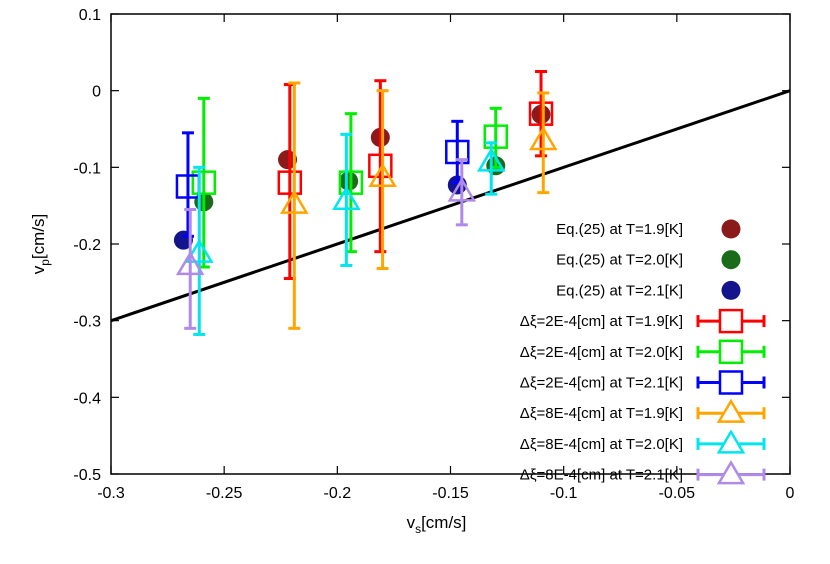  What do you see at coordinates (677, 493) in the screenshot?
I see `x-tick-label: -0.05` at bounding box center [677, 493].